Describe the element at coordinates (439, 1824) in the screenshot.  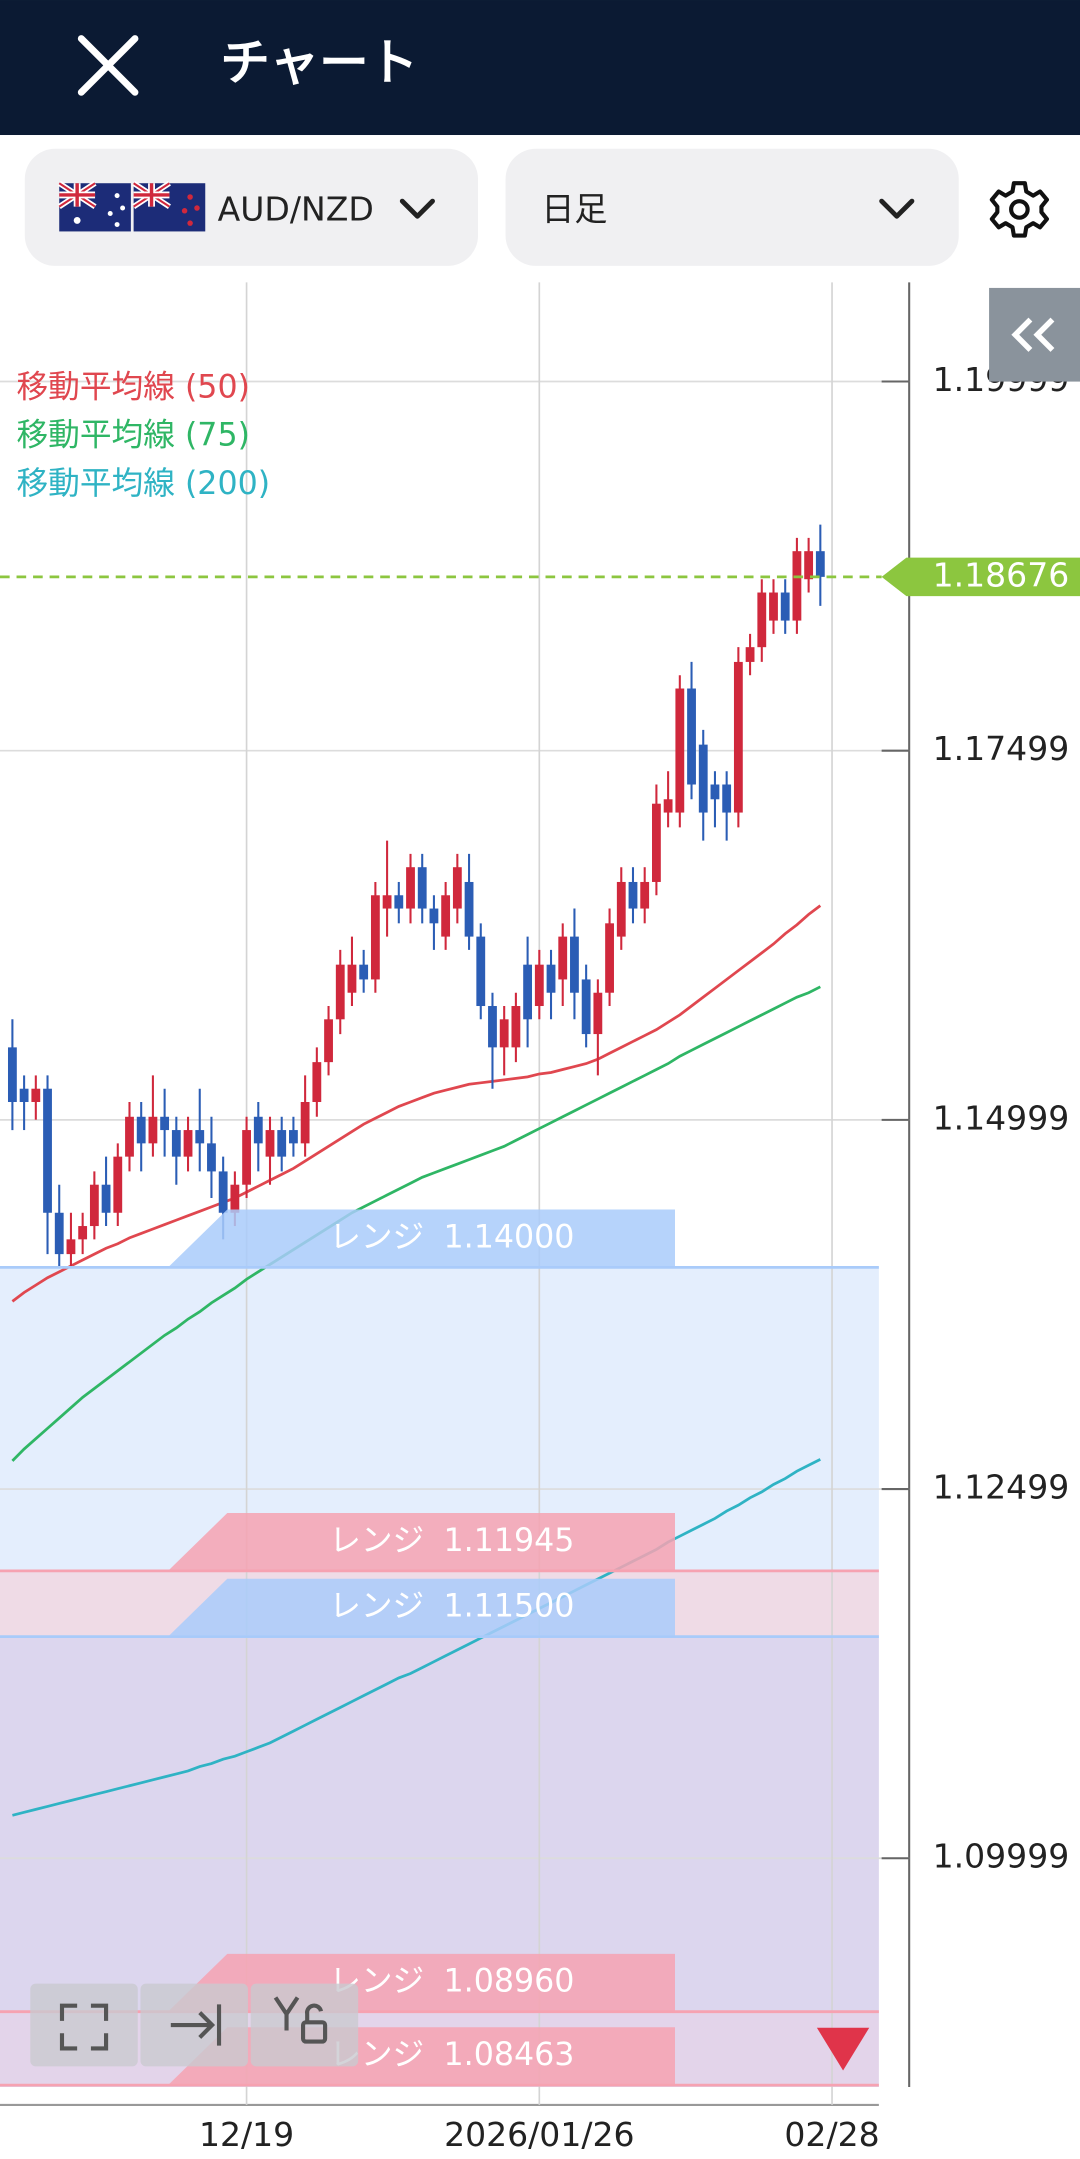
I see `range-zone` at that location.